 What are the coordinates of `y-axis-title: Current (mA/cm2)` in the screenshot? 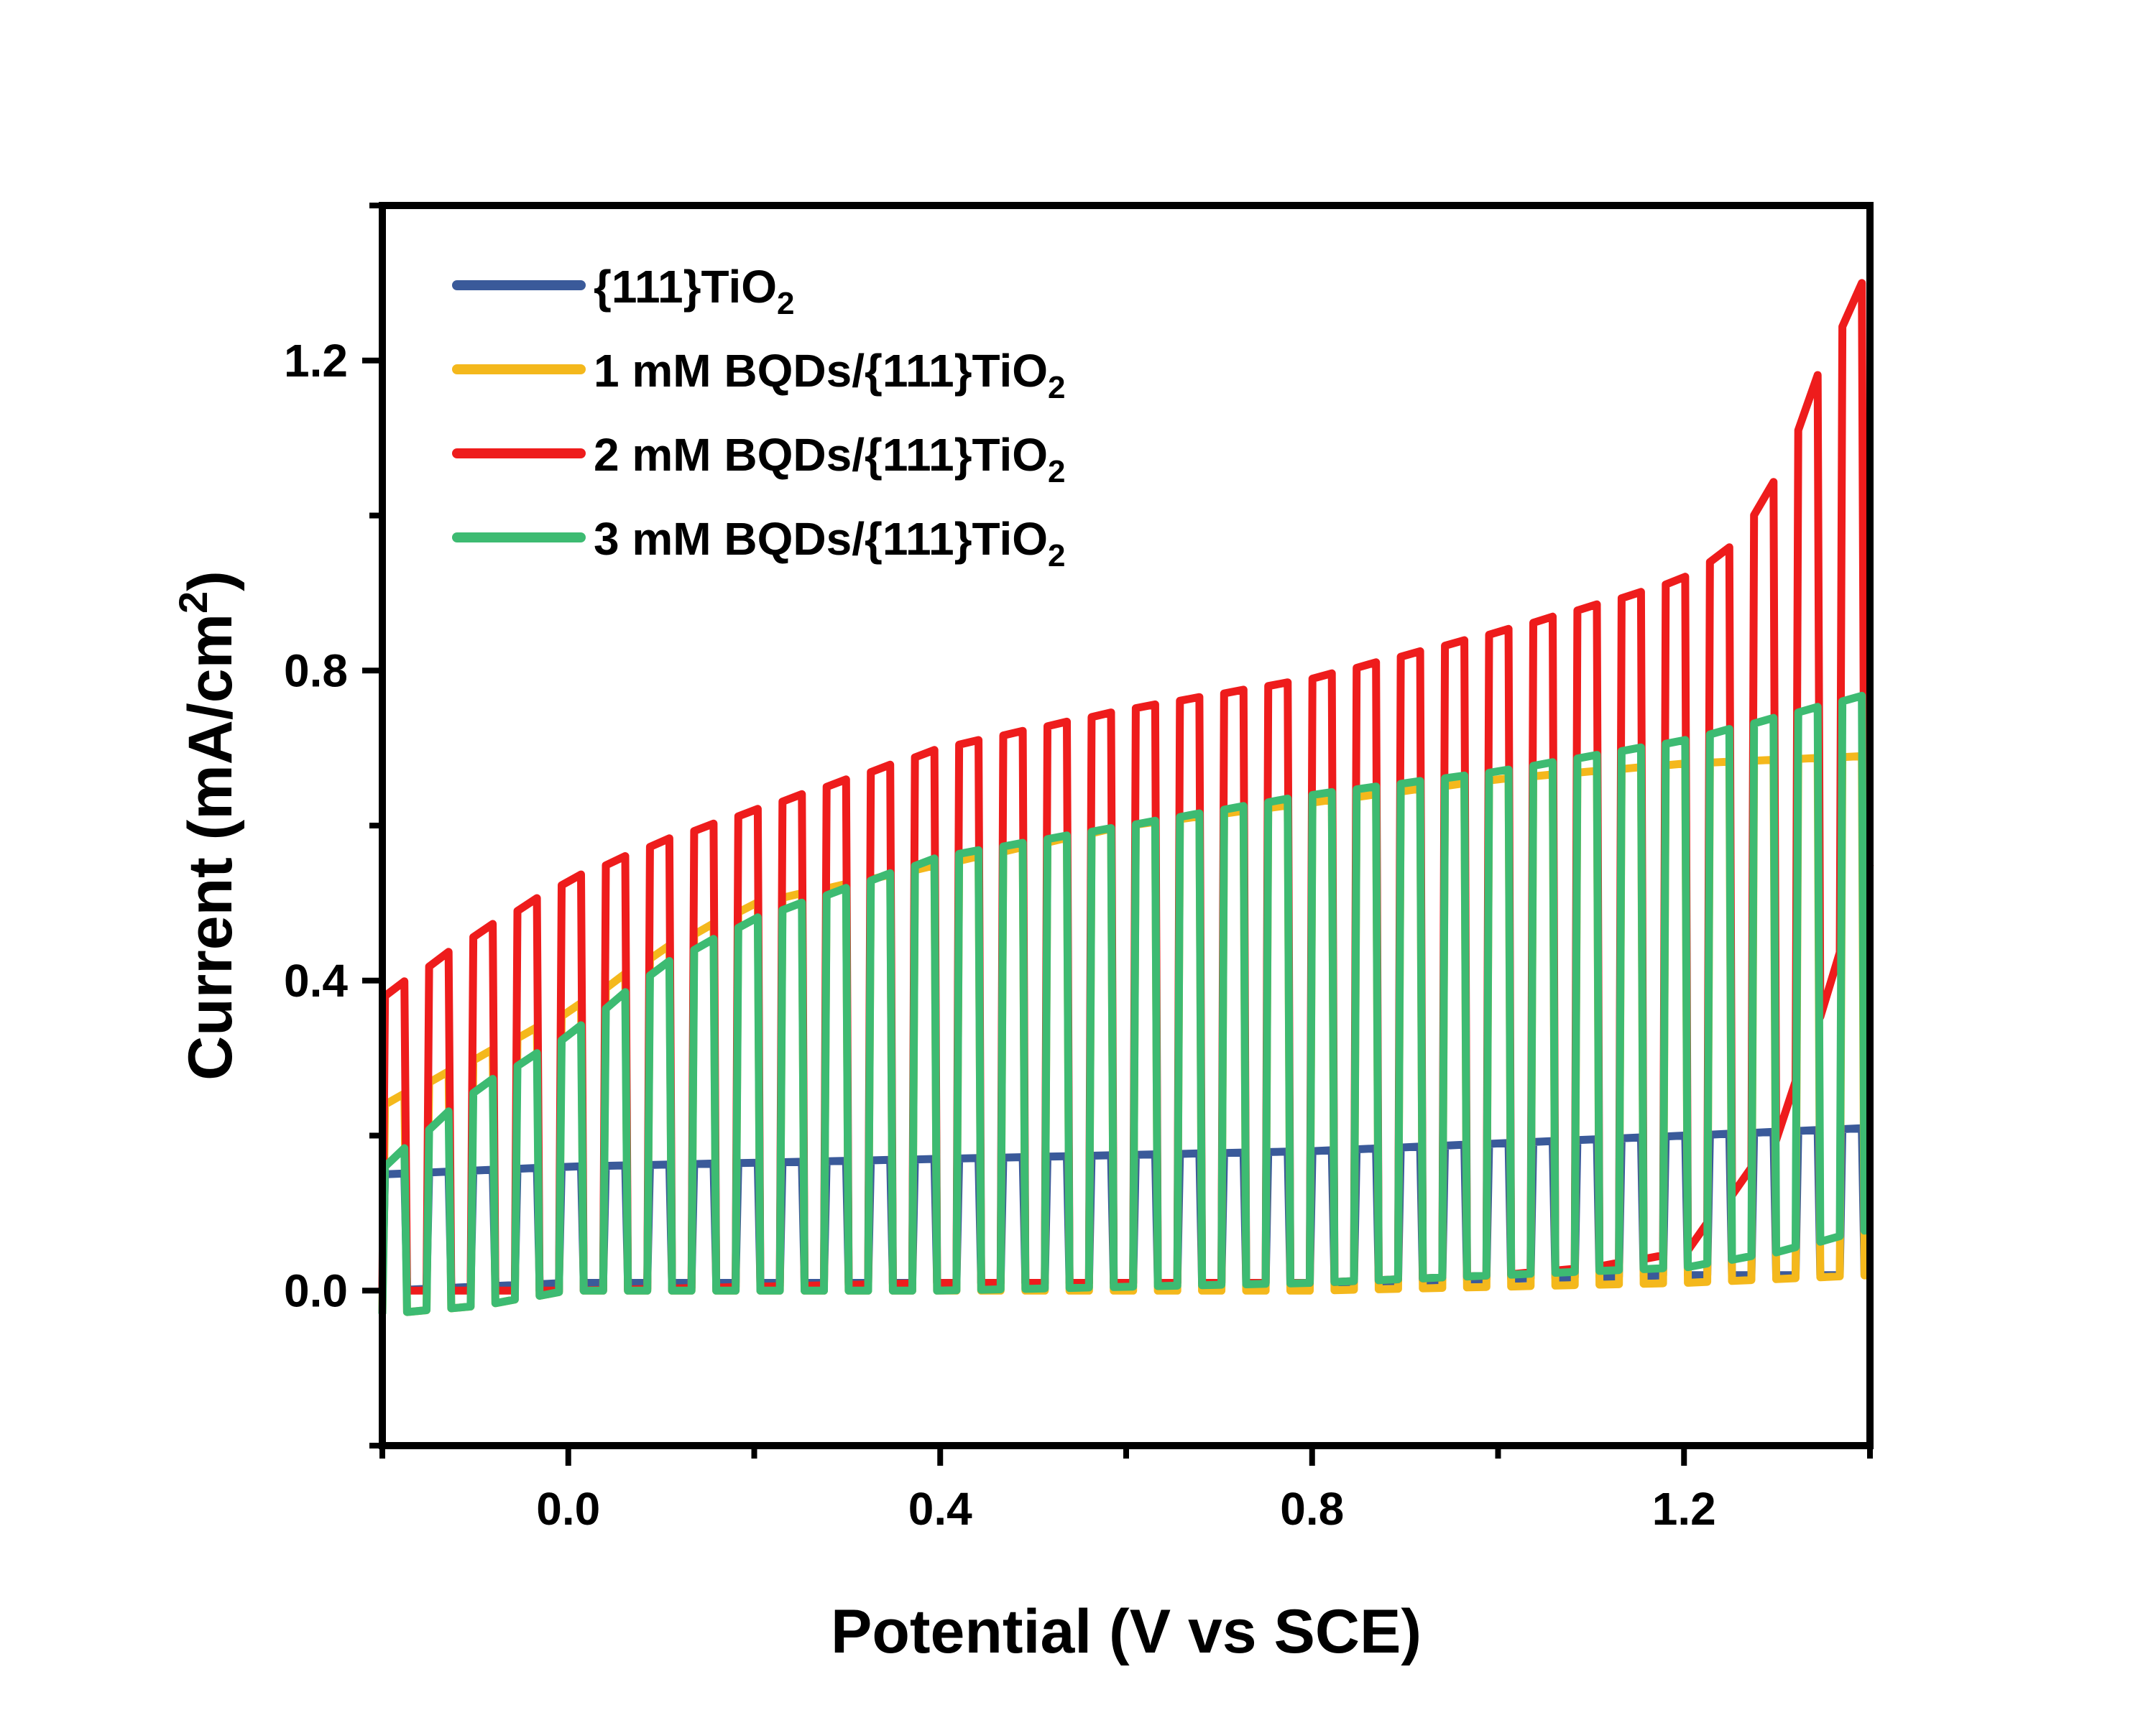 It's located at (208, 825).